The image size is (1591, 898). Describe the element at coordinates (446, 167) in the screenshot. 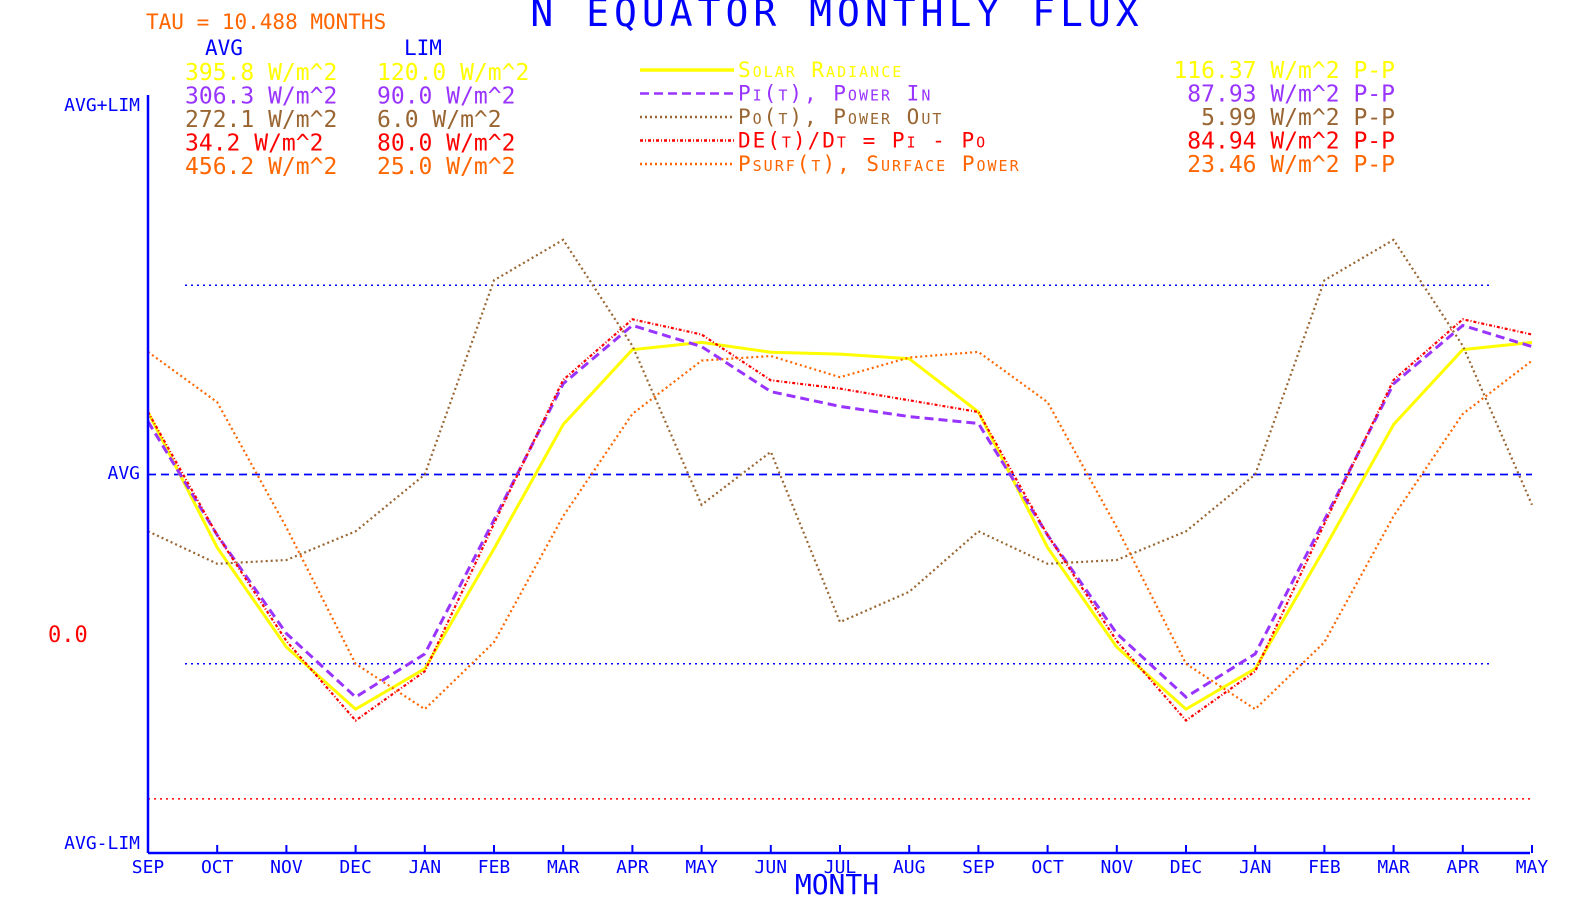

I see `stats-lim-5: 25.0 W/m^2` at that location.